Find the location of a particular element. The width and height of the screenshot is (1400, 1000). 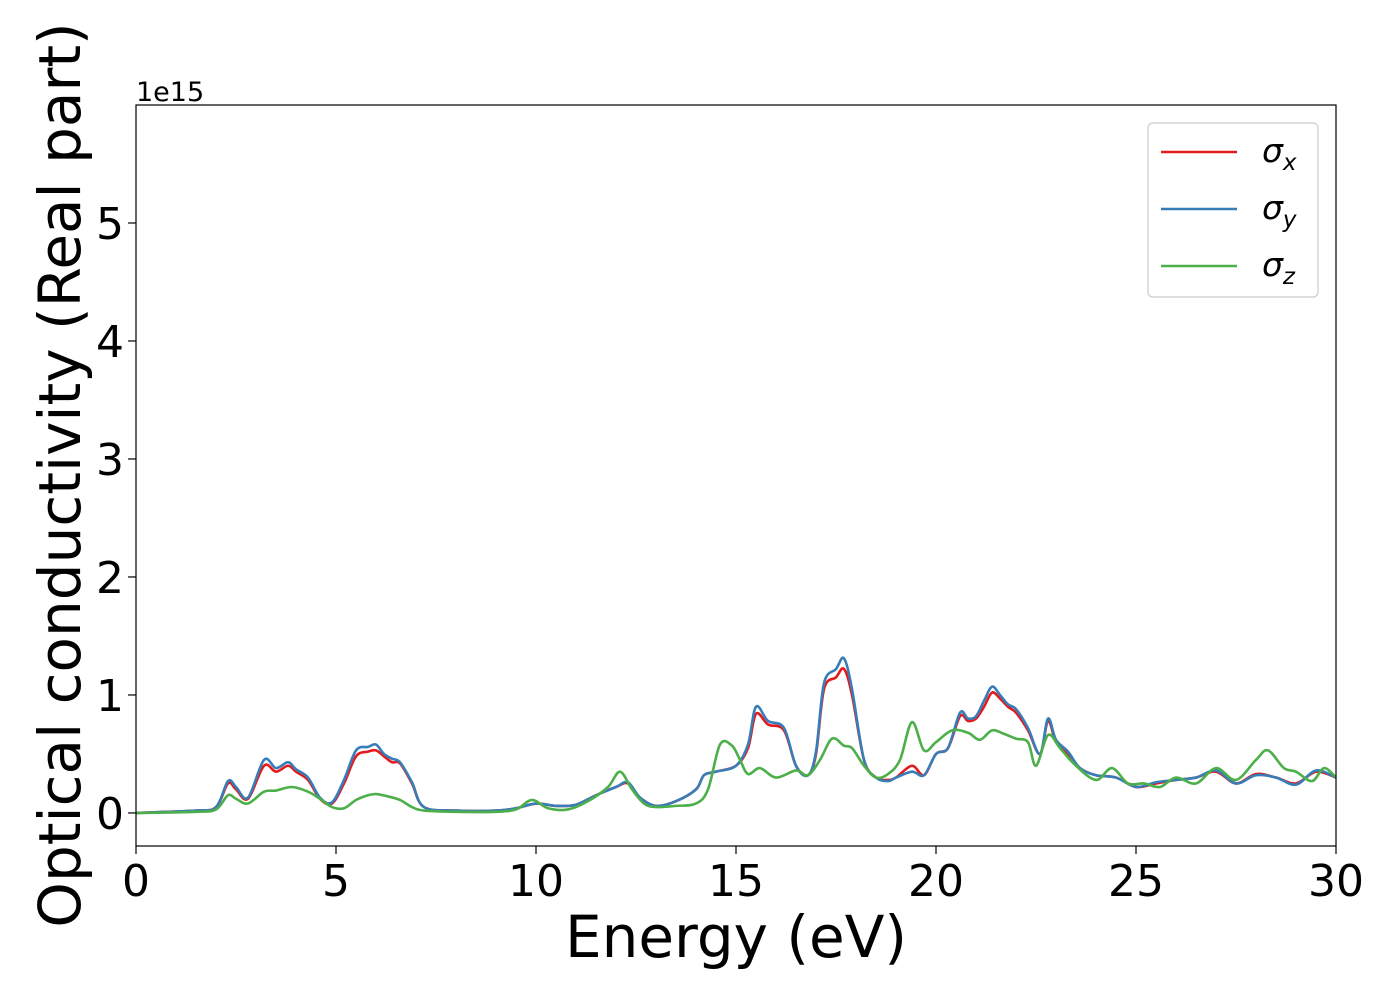

x-tick-label: 25 is located at coordinates (1136, 881).